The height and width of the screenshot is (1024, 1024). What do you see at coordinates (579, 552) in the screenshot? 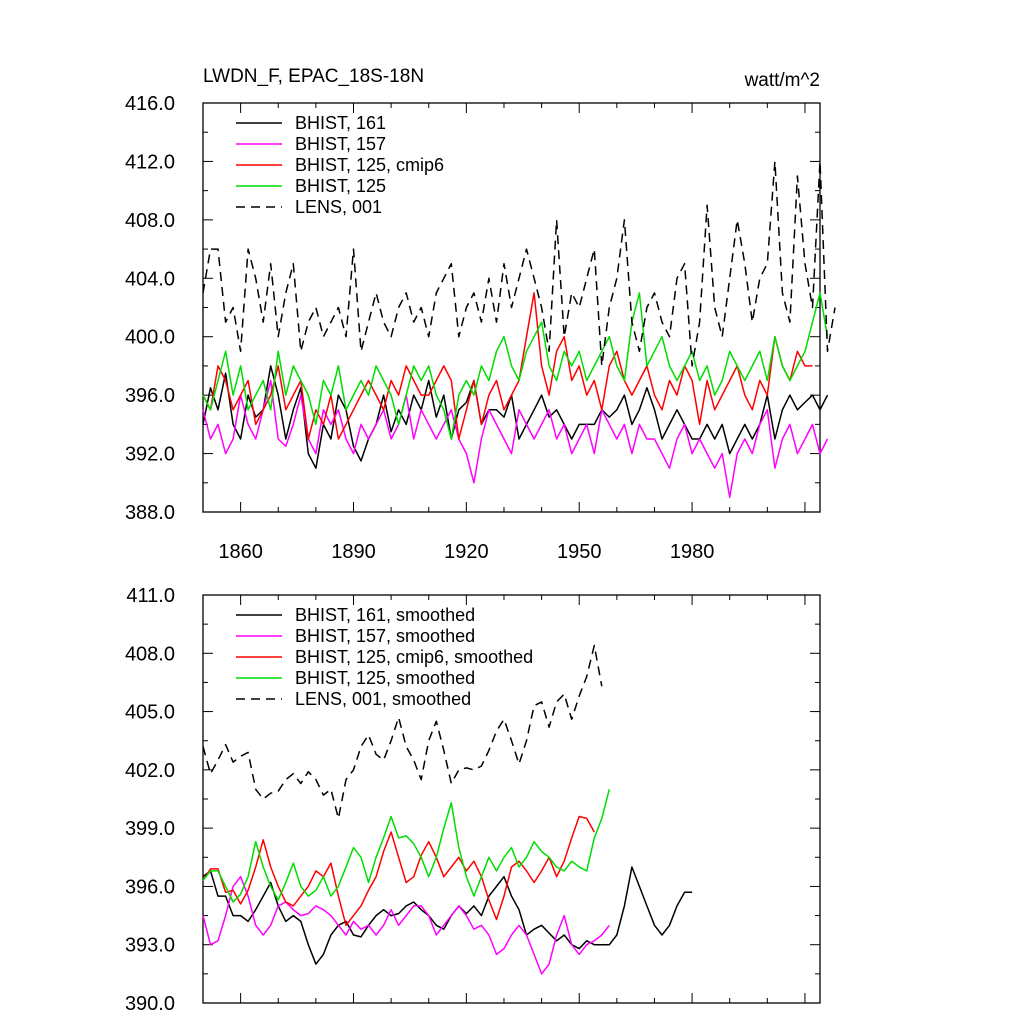
I see `x-tick-label: 1950` at bounding box center [579, 552].